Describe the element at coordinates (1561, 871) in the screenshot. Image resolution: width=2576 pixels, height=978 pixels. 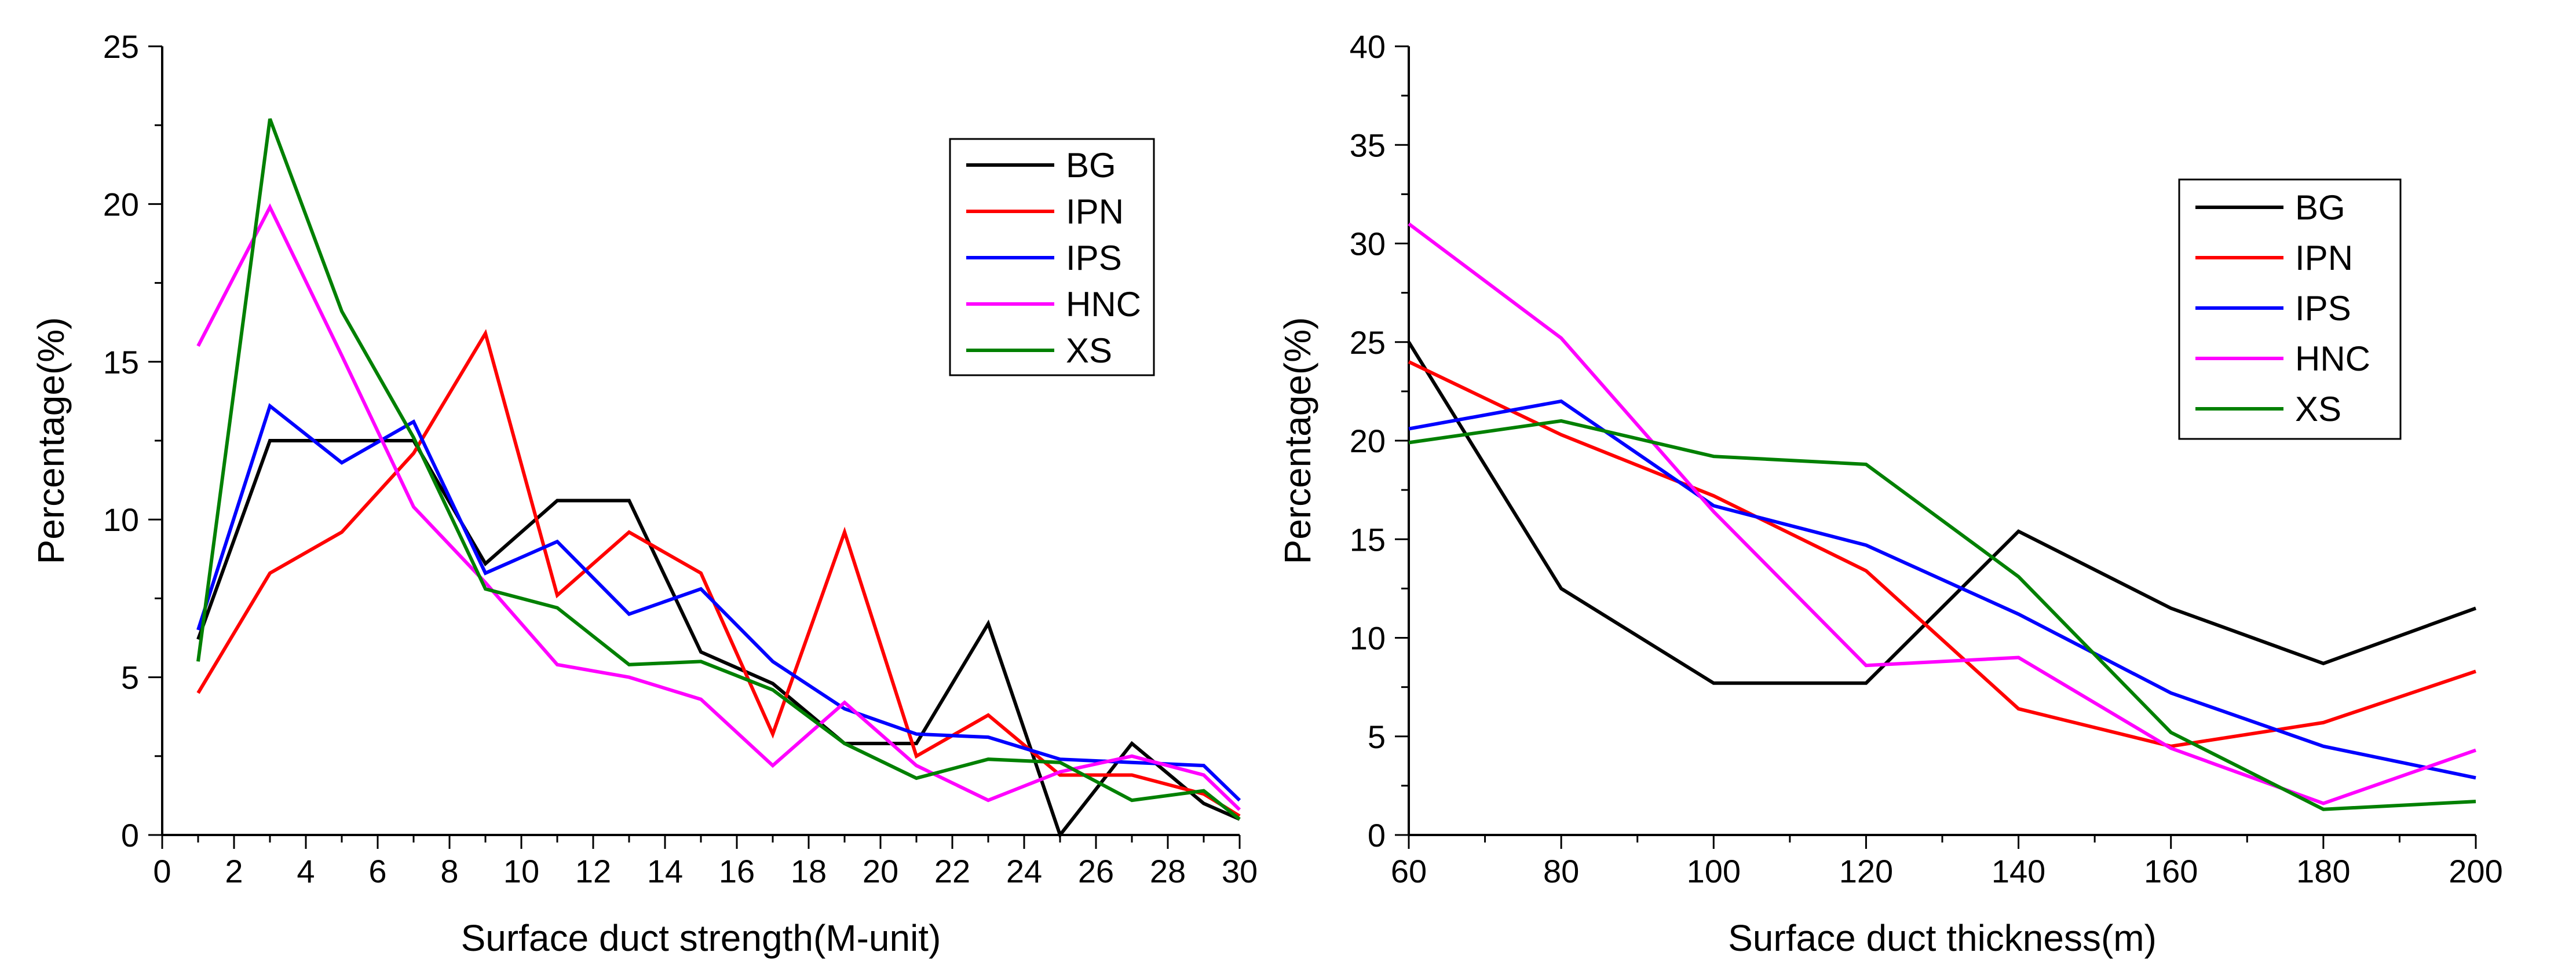
I see `x-tick-label: 80` at that location.